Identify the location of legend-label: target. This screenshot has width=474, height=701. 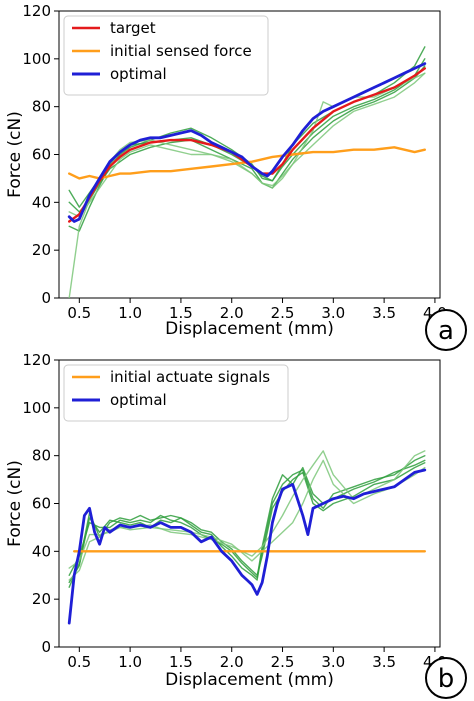
(133, 28).